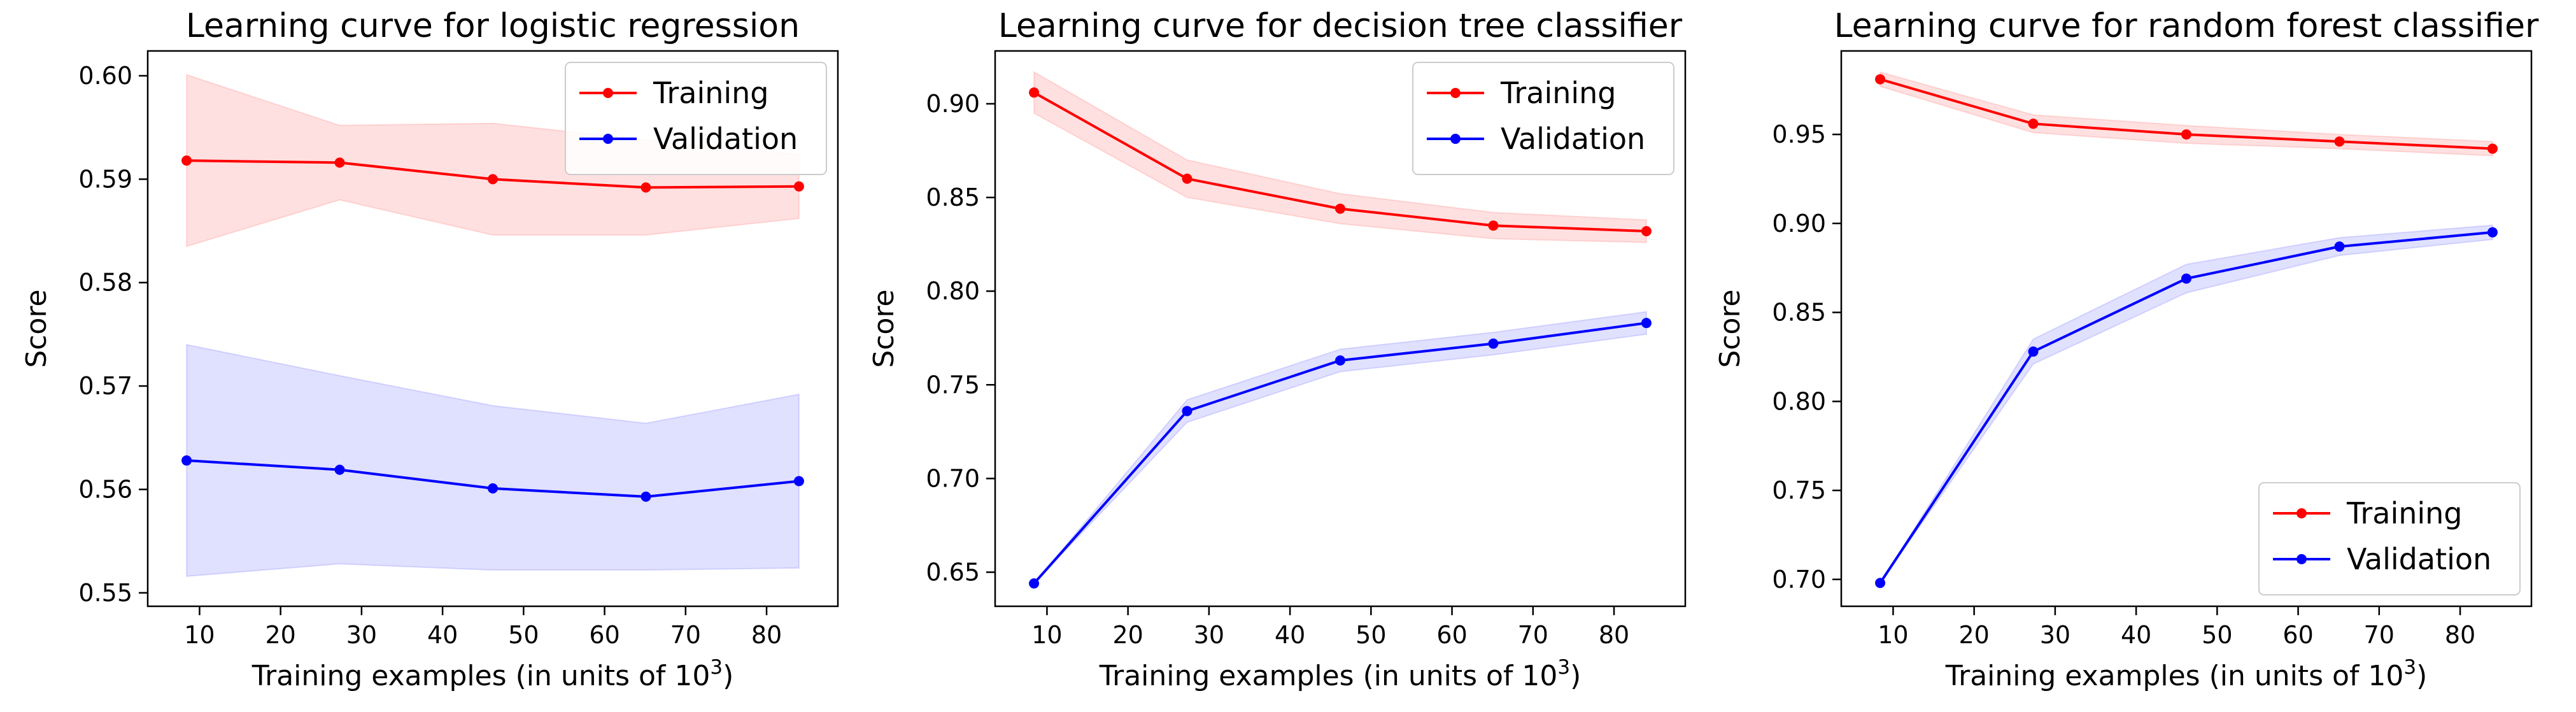  What do you see at coordinates (953, 478) in the screenshot?
I see `y-tick-label: 0.70` at bounding box center [953, 478].